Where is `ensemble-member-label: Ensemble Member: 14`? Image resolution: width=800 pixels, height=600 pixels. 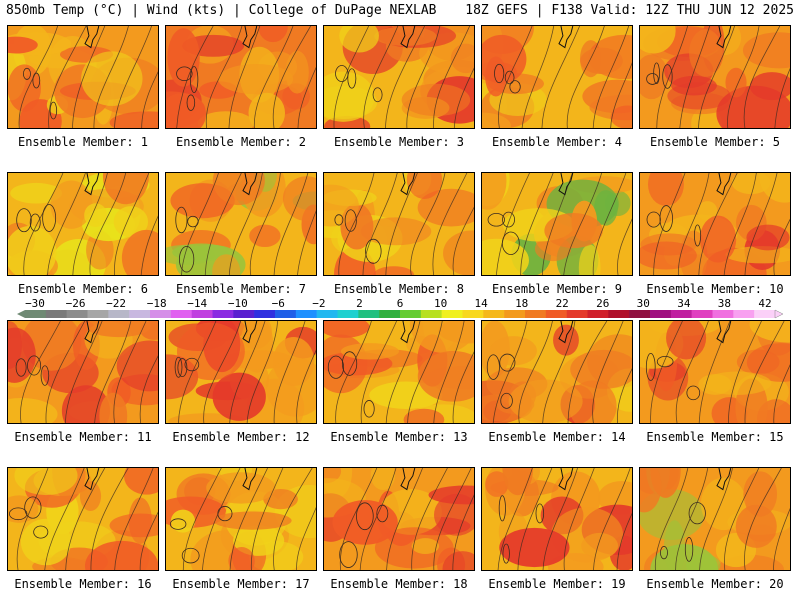 ensemble-member-label: Ensemble Member: 14 is located at coordinates (557, 437).